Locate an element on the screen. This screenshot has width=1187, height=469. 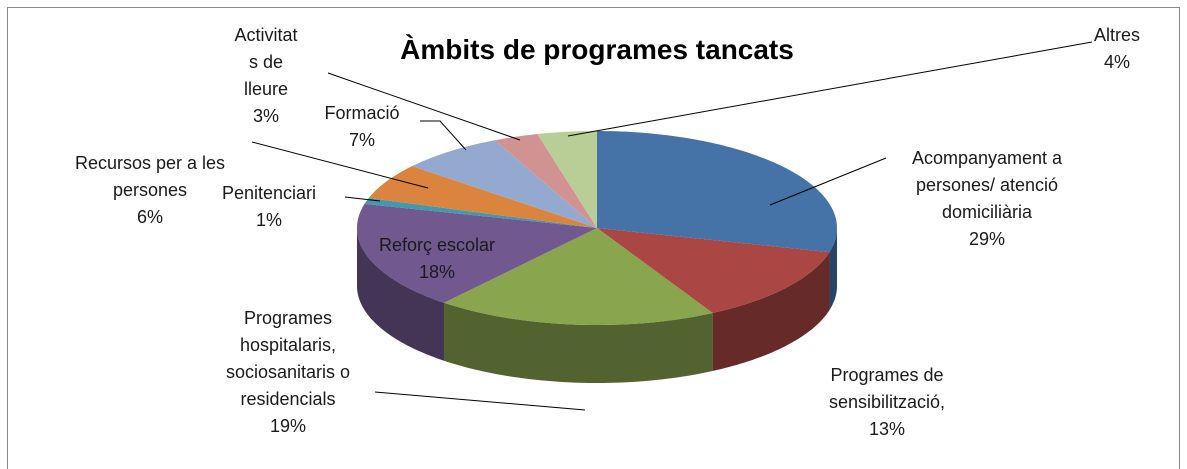
value-label: 29% is located at coordinates (987, 239).